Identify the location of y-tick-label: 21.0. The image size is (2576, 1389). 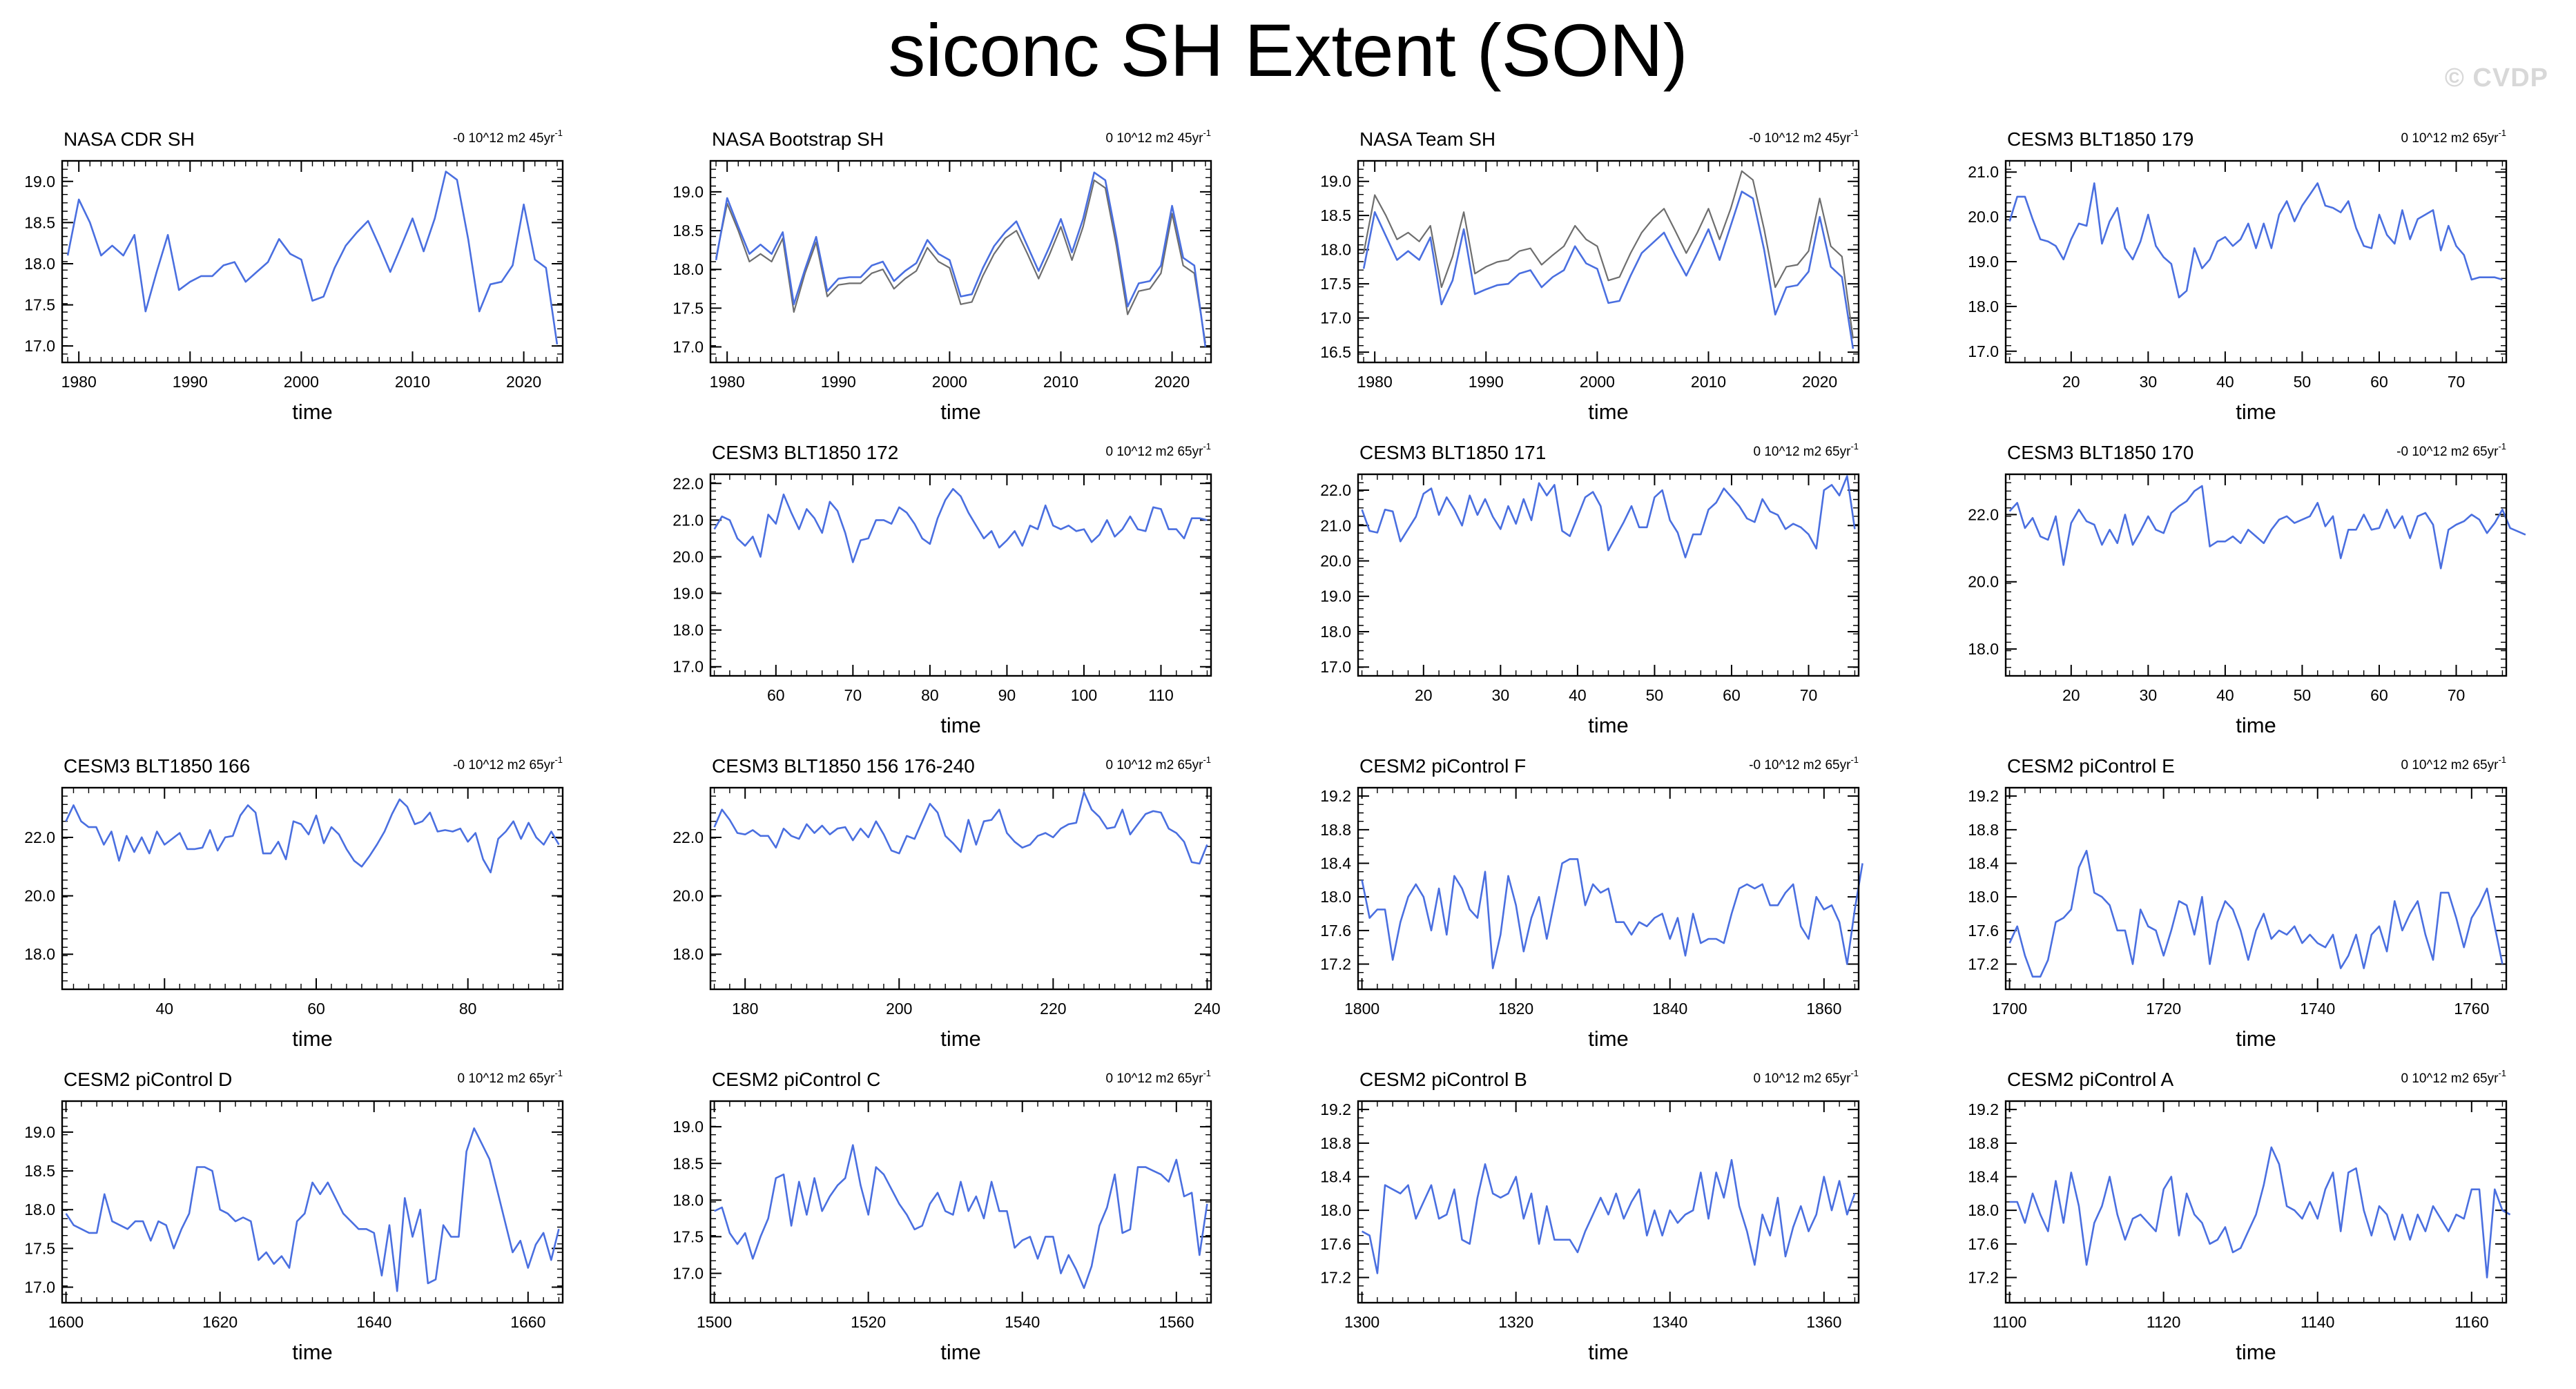
(688, 520).